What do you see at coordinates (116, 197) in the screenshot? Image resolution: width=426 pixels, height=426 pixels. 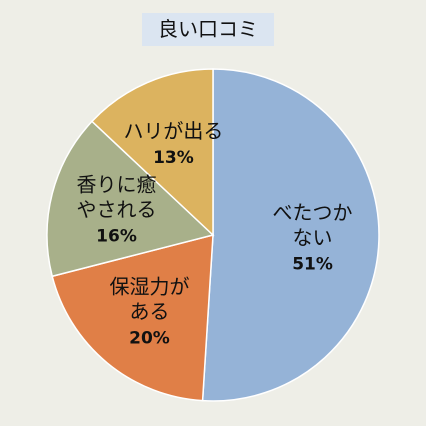 I see `category-label: 香りに癒 やされる` at bounding box center [116, 197].